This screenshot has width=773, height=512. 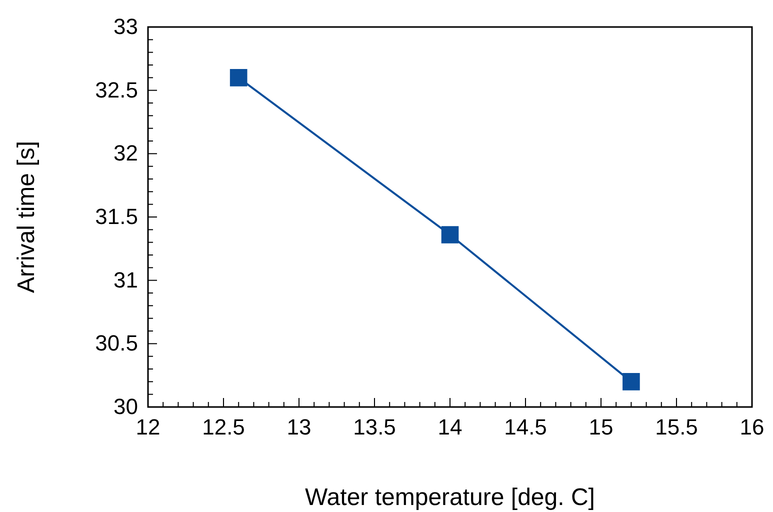 What do you see at coordinates (752, 427) in the screenshot?
I see `x-tick-label: 16` at bounding box center [752, 427].